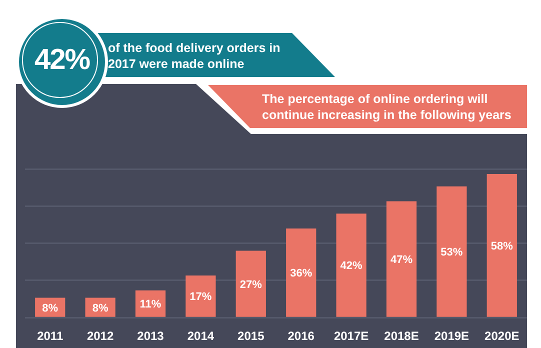  What do you see at coordinates (251, 336) in the screenshot?
I see `x-tick-label: 2015` at bounding box center [251, 336].